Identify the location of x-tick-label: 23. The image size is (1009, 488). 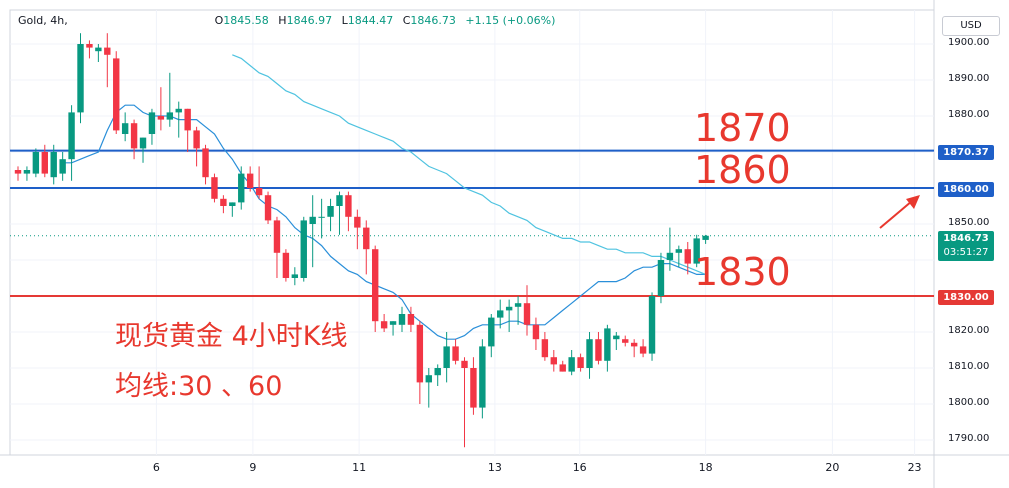
(914, 467).